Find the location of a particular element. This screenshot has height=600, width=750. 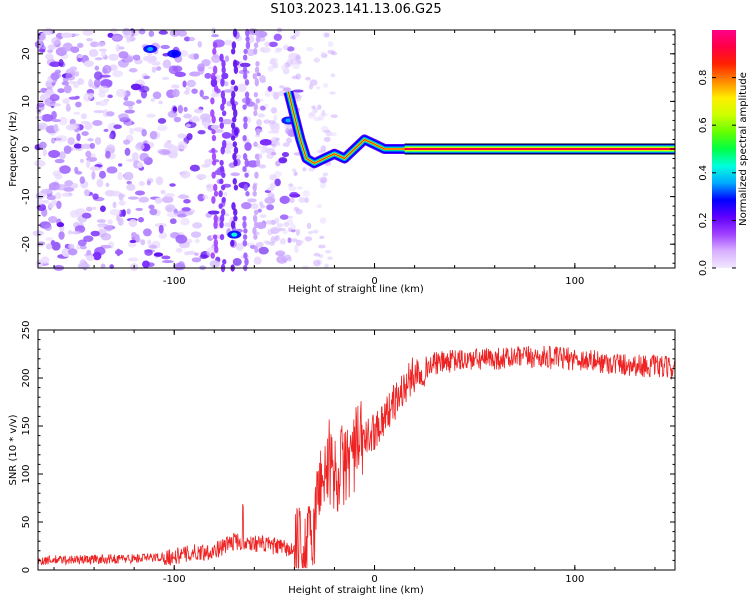

y-tick-label: 0 is located at coordinates (26, 149).